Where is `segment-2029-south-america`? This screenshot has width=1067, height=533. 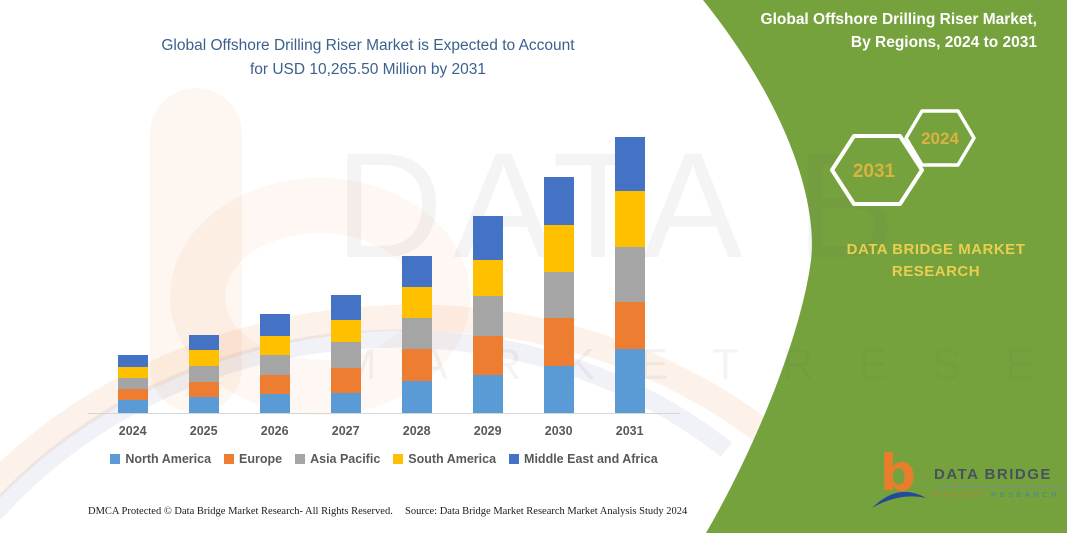 segment-2029-south-america is located at coordinates (487, 278).